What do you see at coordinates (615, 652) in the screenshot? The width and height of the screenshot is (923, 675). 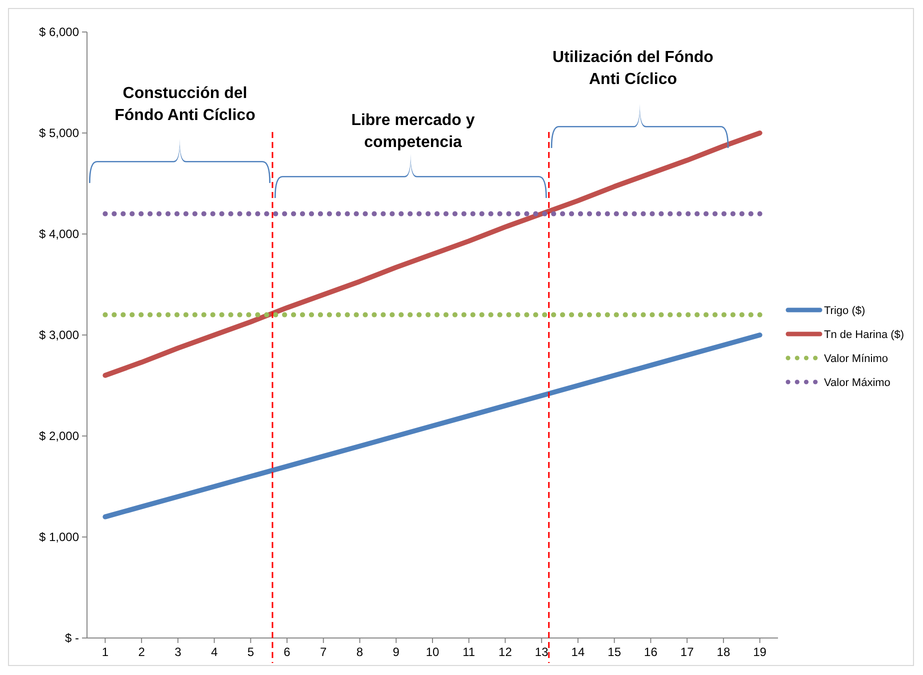 I see `x-tick-label: 15` at bounding box center [615, 652].